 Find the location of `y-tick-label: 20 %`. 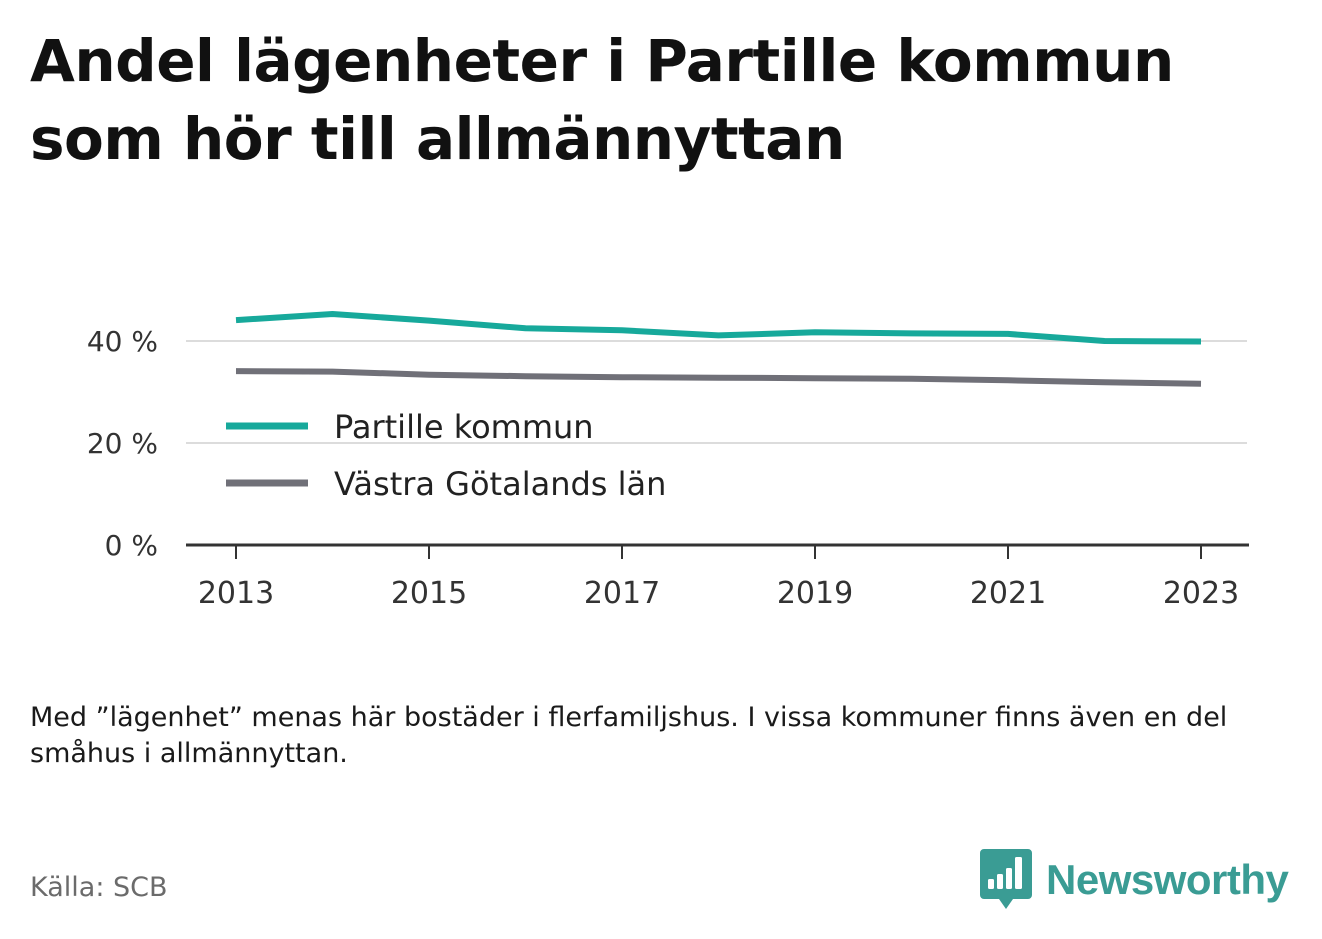

y-tick-label: 20 % is located at coordinates (122, 443).